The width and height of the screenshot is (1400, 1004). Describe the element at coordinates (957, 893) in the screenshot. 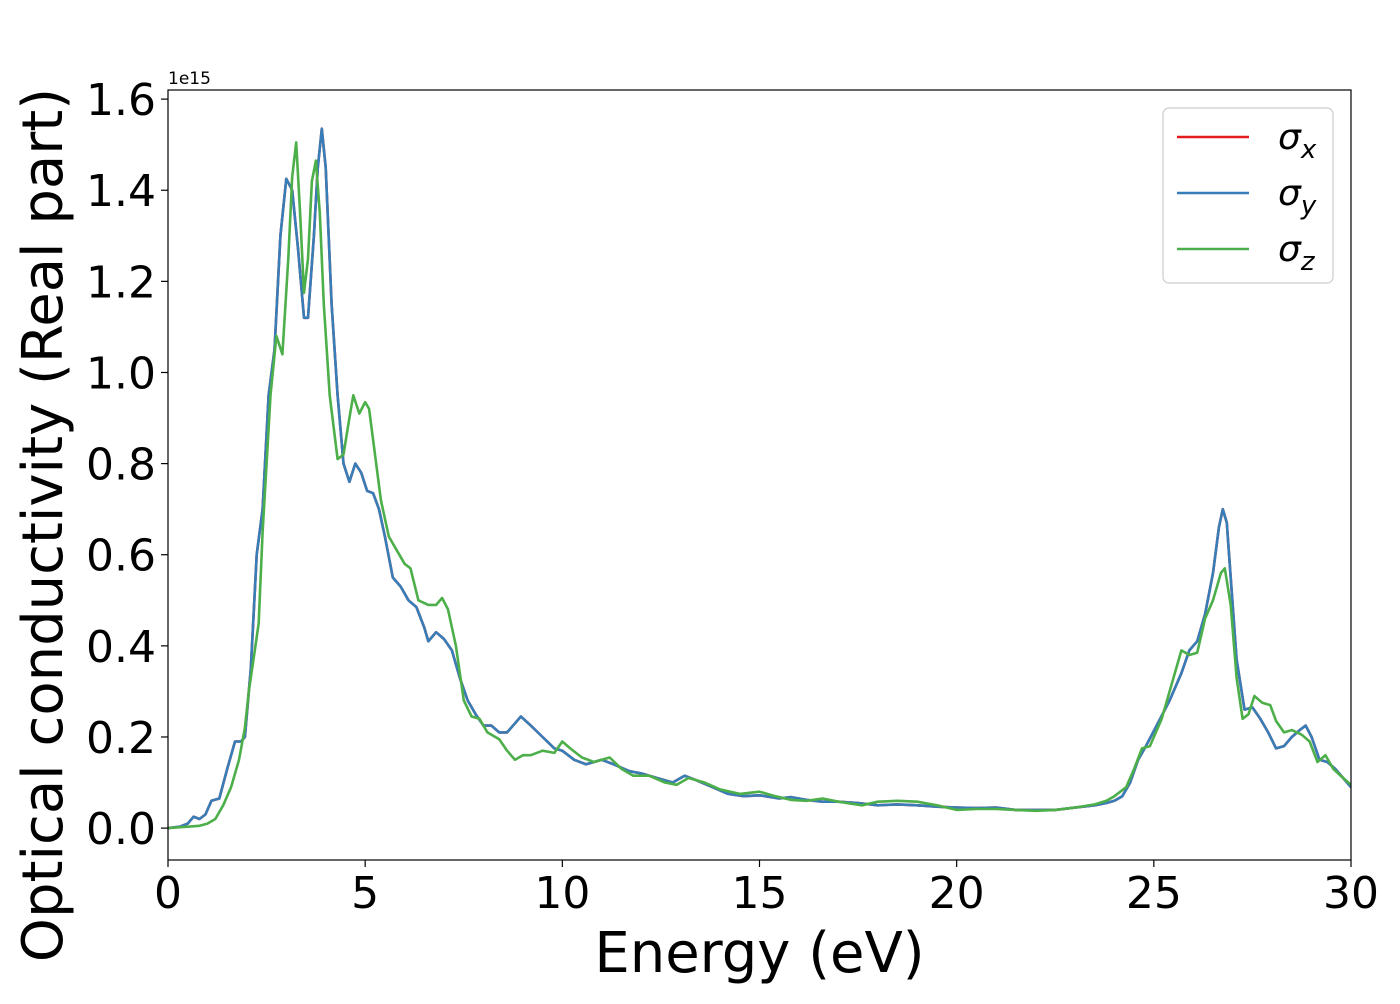

I see `x-tick-label: 20` at that location.